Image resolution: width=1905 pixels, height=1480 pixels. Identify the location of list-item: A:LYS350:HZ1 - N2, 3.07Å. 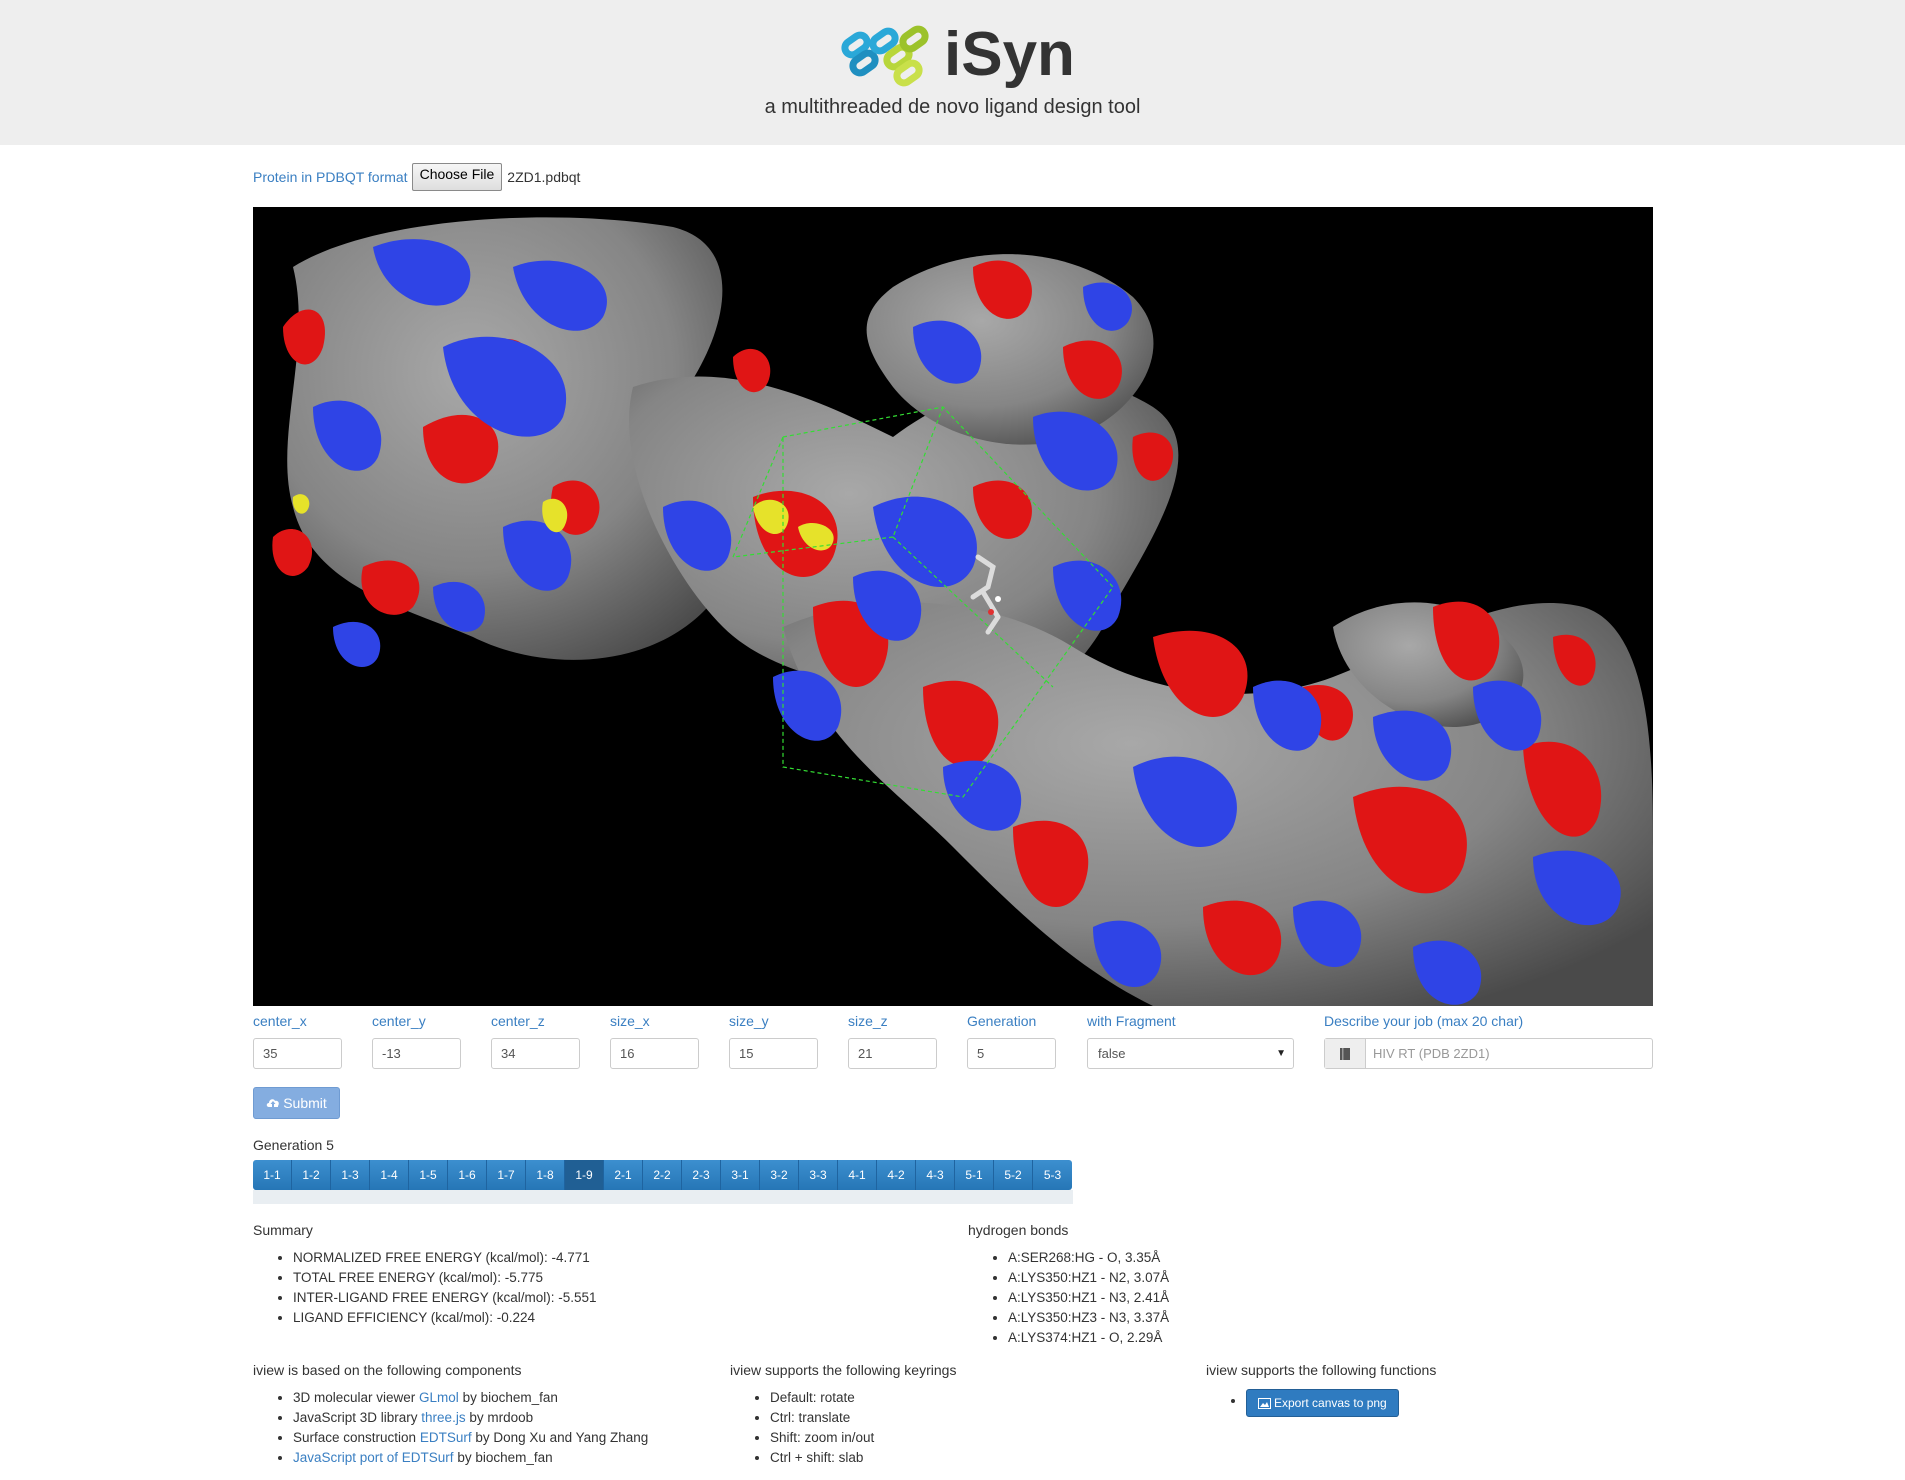
(1088, 1278).